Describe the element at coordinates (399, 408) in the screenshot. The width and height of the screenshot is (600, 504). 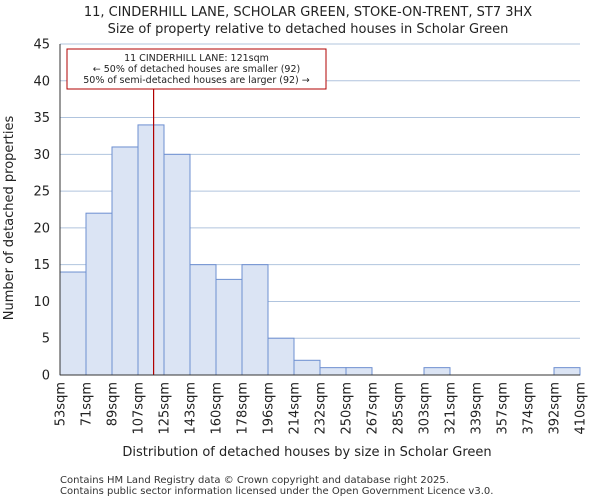
I see `x-tick-label: 285sqm` at that location.